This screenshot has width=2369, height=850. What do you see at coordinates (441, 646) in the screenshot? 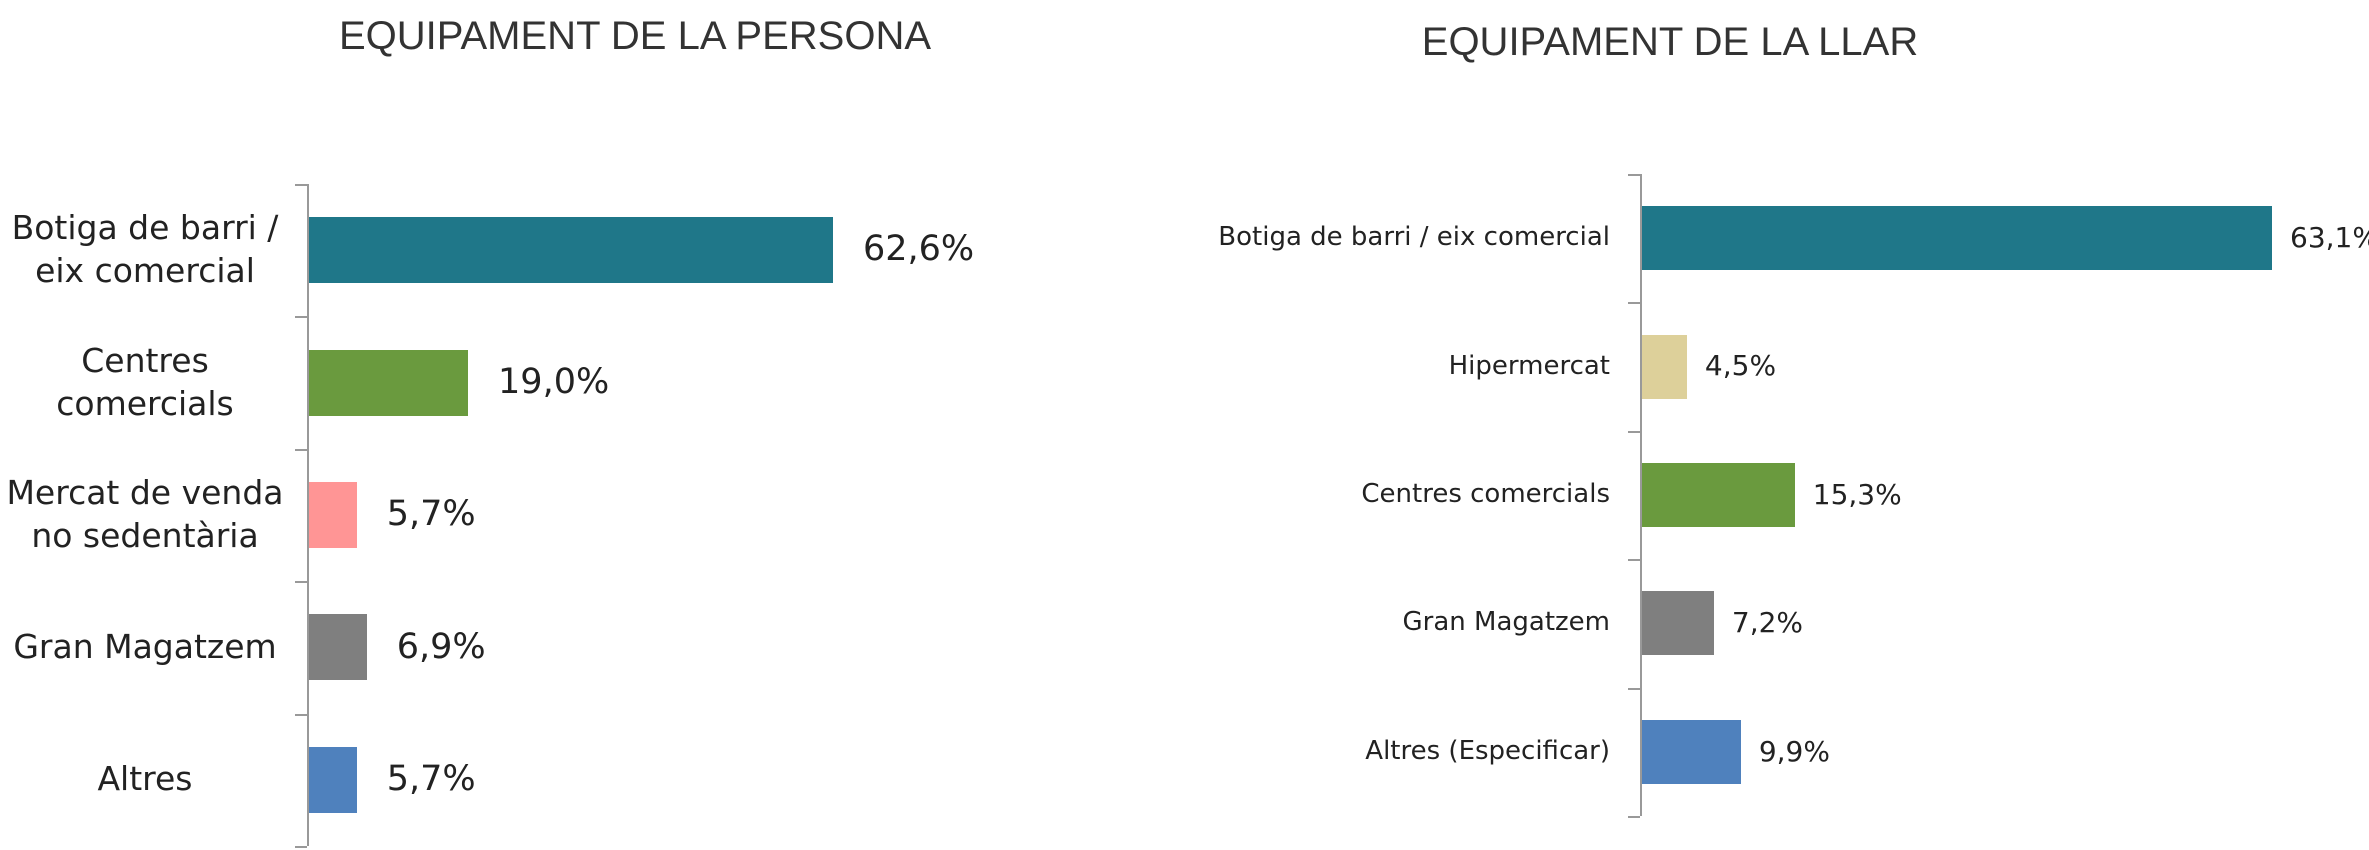
I see `value-label: 6,9%` at bounding box center [441, 646].